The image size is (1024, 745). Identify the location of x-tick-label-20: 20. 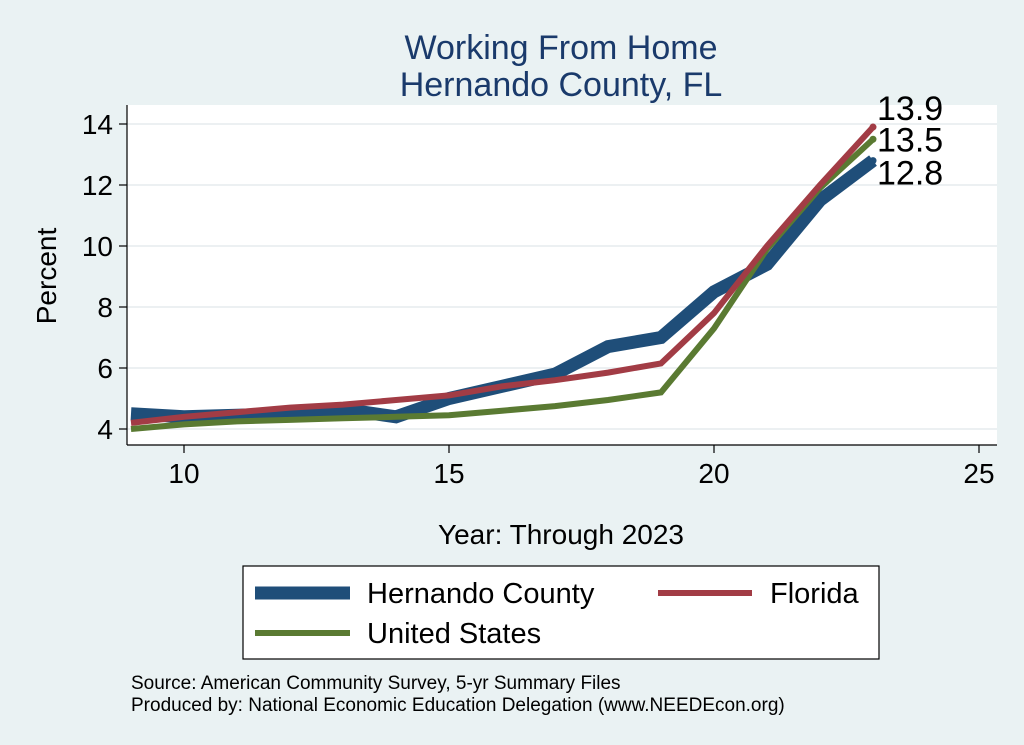
(713, 473).